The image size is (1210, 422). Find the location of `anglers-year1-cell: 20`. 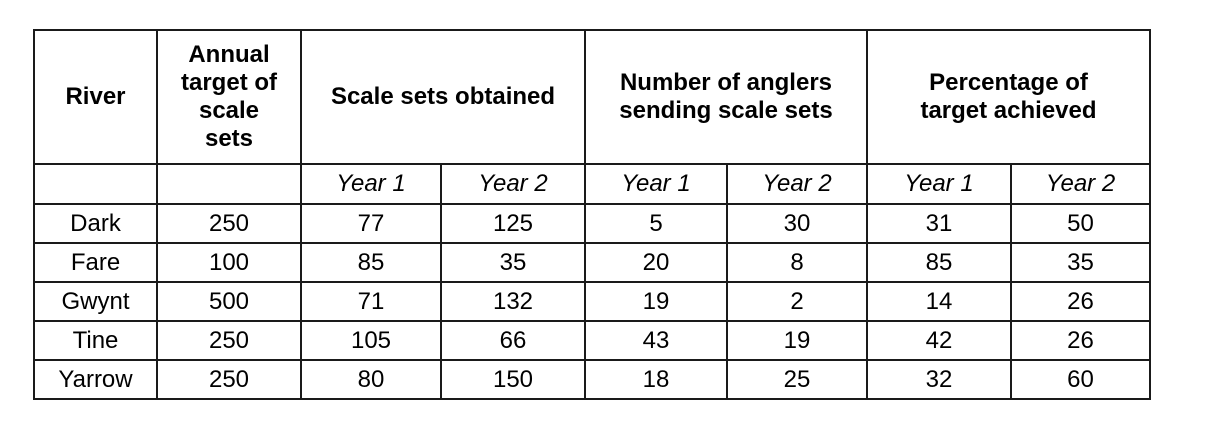

anglers-year1-cell: 20 is located at coordinates (656, 262).